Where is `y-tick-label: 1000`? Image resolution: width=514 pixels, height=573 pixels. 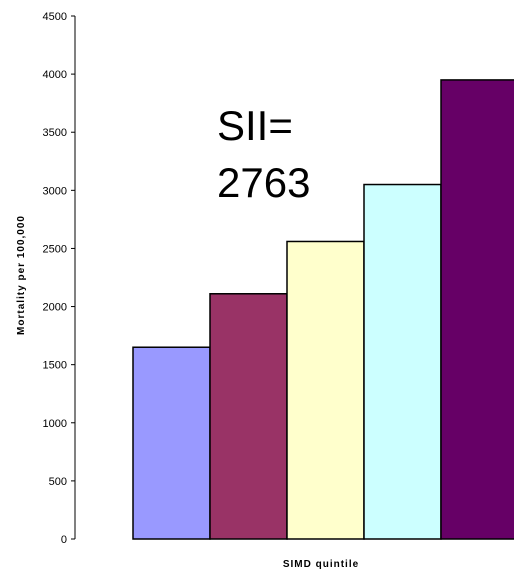 y-tick-label: 1000 is located at coordinates (55, 424).